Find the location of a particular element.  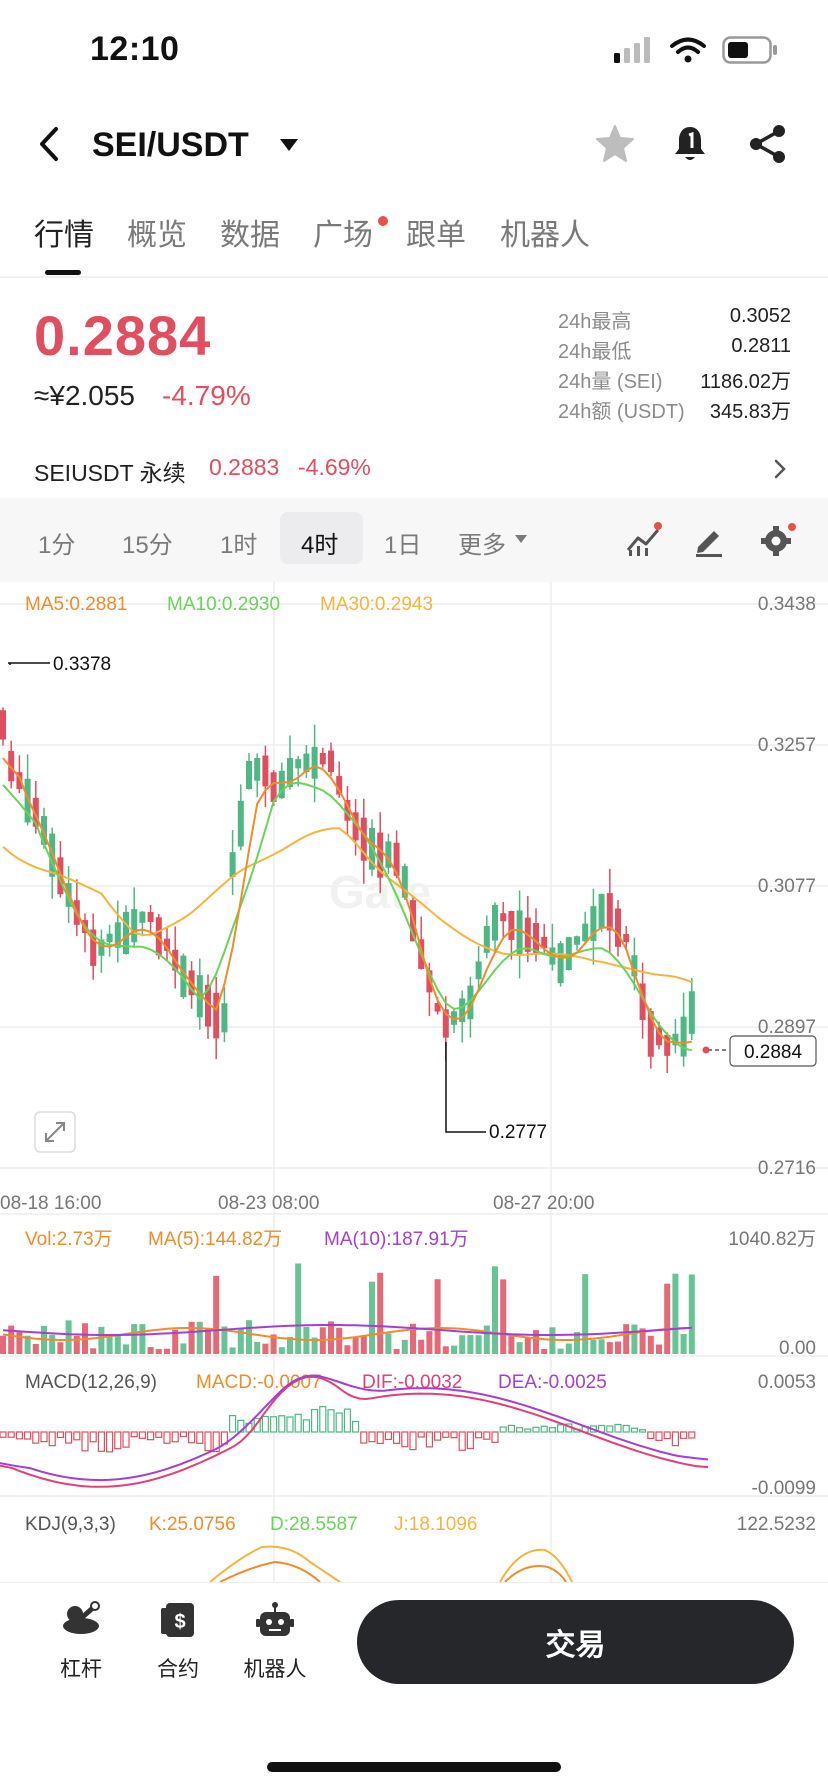

pair-dropdown-icon is located at coordinates (289, 145).